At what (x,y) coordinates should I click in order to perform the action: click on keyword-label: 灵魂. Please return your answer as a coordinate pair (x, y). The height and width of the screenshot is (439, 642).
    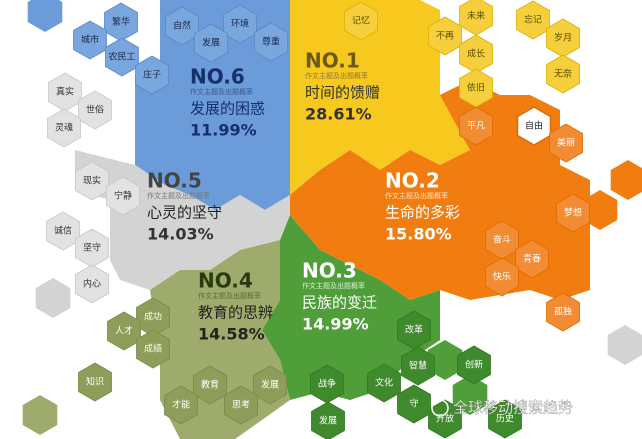
    Looking at the image, I should click on (64, 128).